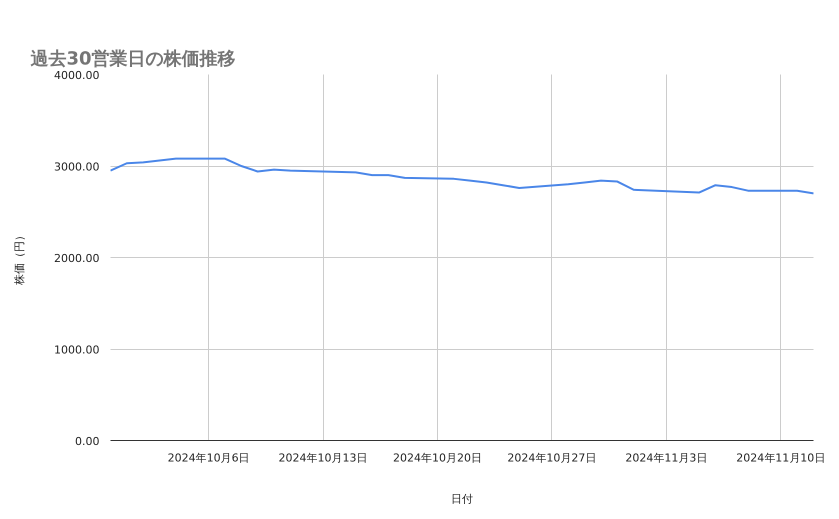 The width and height of the screenshot is (839, 519). I want to click on y-tick-label: 3000.00, so click(77, 167).